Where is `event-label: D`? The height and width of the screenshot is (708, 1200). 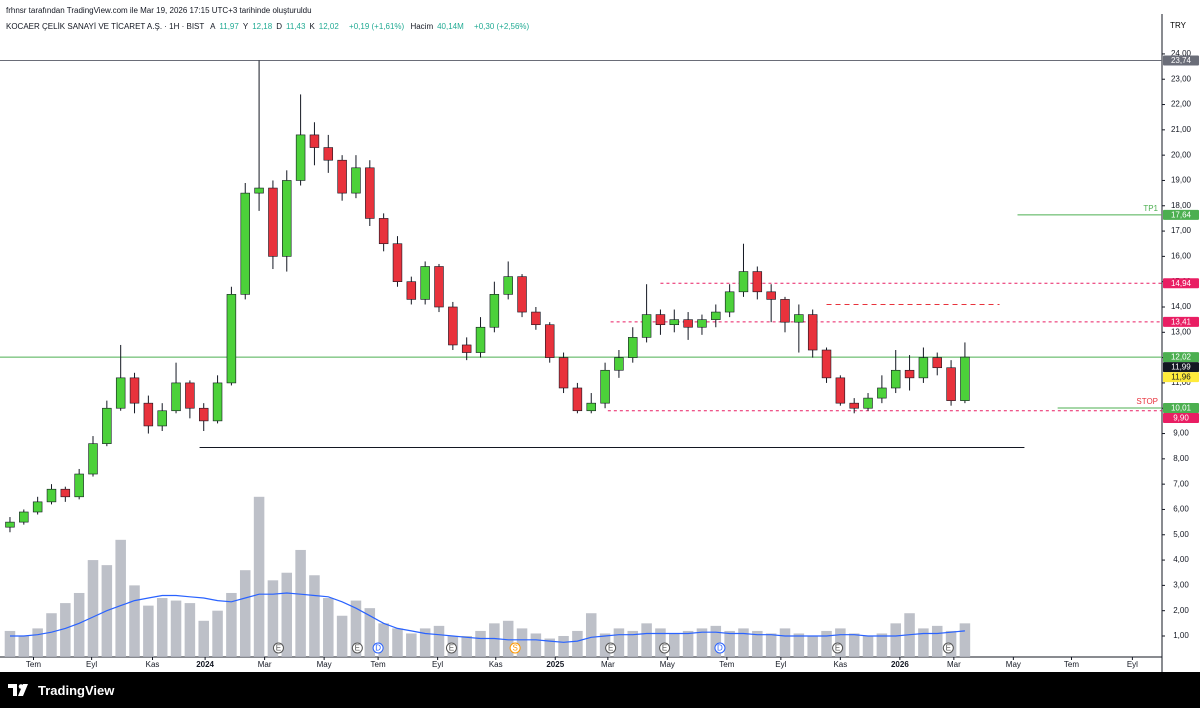
event-label: D is located at coordinates (720, 648).